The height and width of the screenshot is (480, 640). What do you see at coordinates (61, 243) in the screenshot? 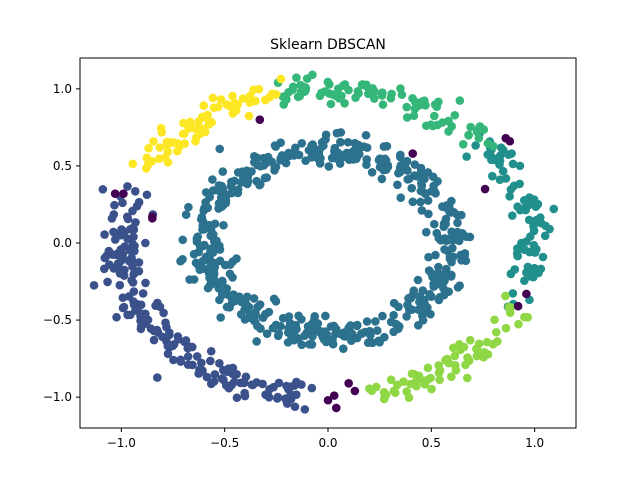
I see `y-axis: −1.0 −0.5 0.0 0.5 1.0` at bounding box center [61, 243].